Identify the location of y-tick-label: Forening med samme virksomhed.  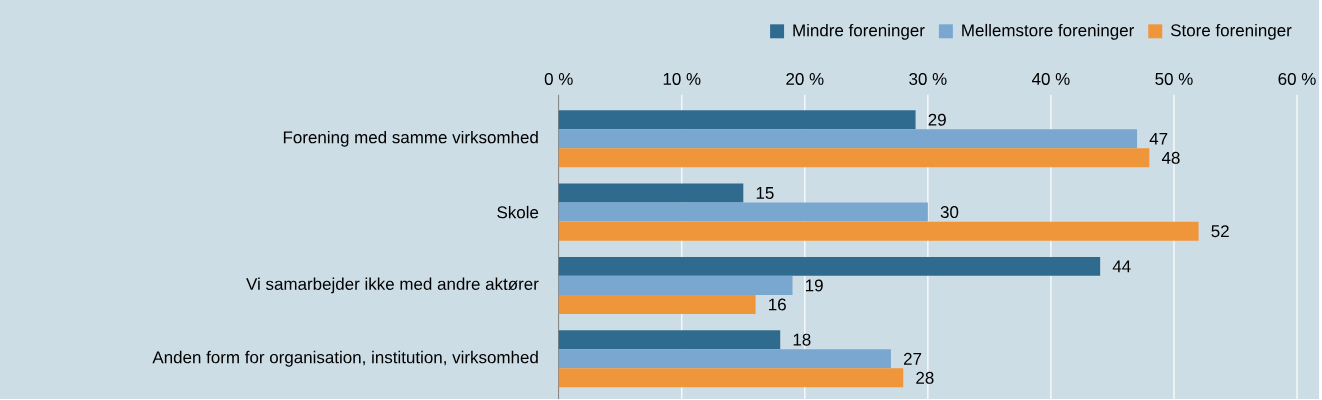
(410, 139).